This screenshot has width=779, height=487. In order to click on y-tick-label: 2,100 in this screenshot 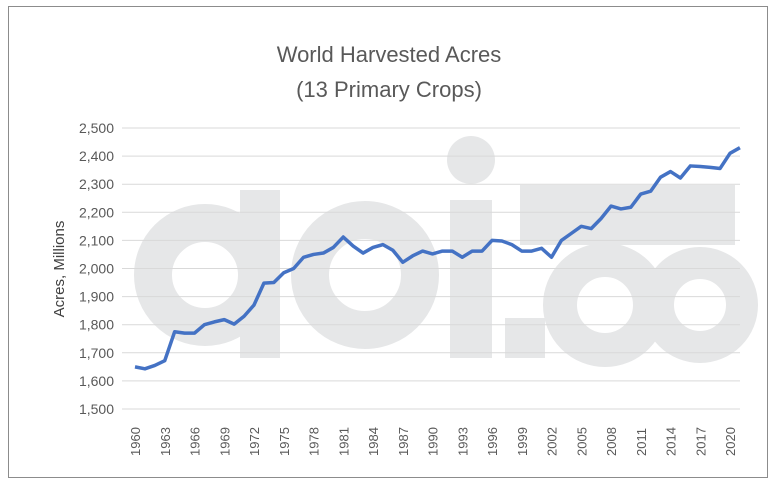, I will do `click(96, 240)`.